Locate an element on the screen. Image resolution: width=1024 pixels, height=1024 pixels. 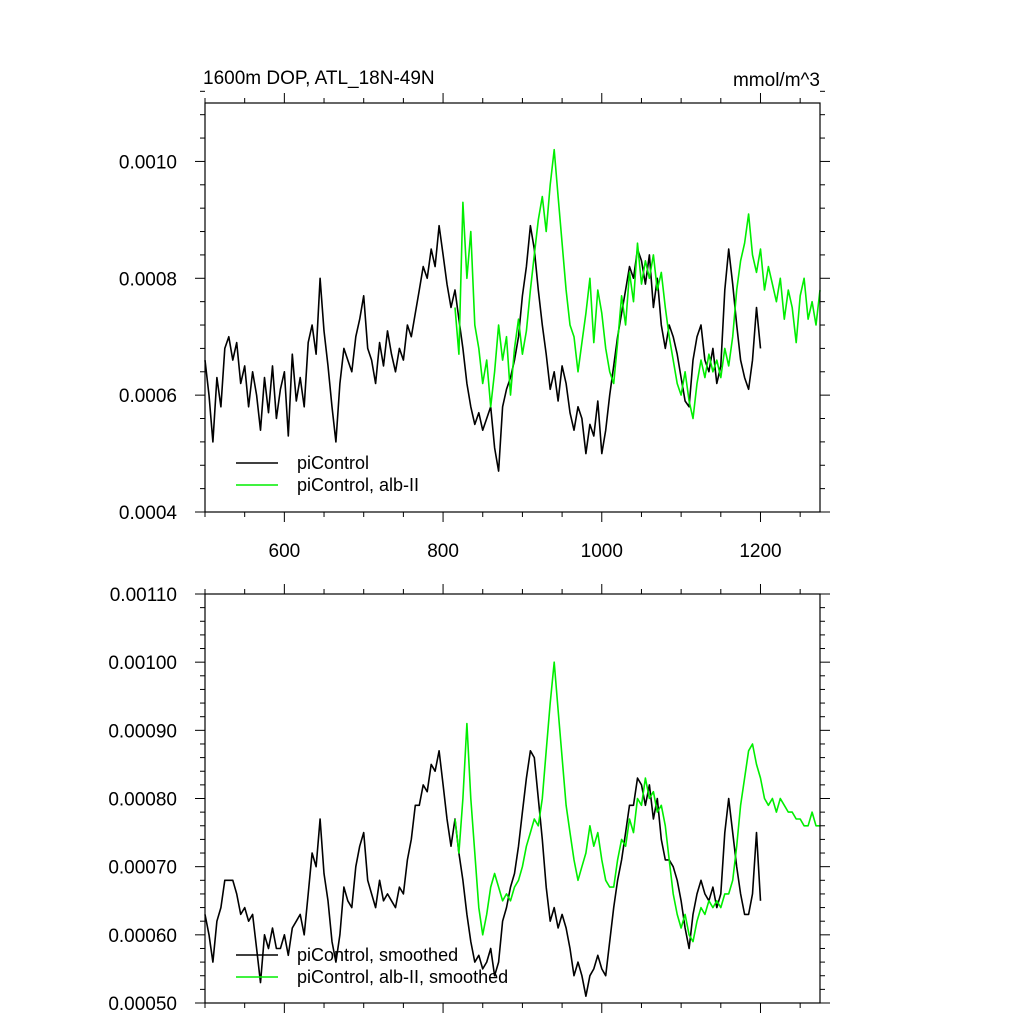
x-tick-label: 600 is located at coordinates (285, 551).